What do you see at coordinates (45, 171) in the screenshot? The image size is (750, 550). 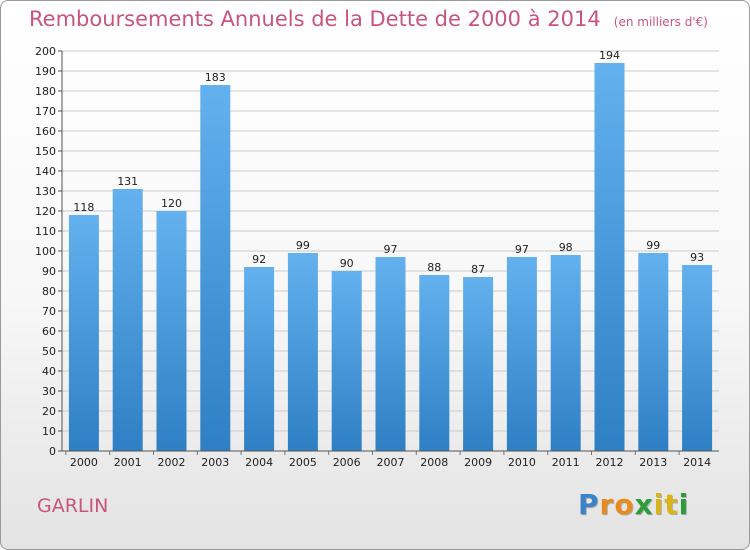 I see `y-tick-label: 140` at bounding box center [45, 171].